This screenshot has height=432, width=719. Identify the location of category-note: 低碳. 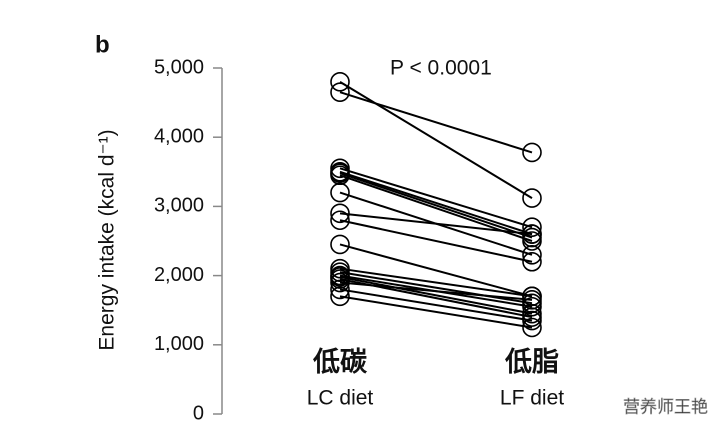
(340, 362).